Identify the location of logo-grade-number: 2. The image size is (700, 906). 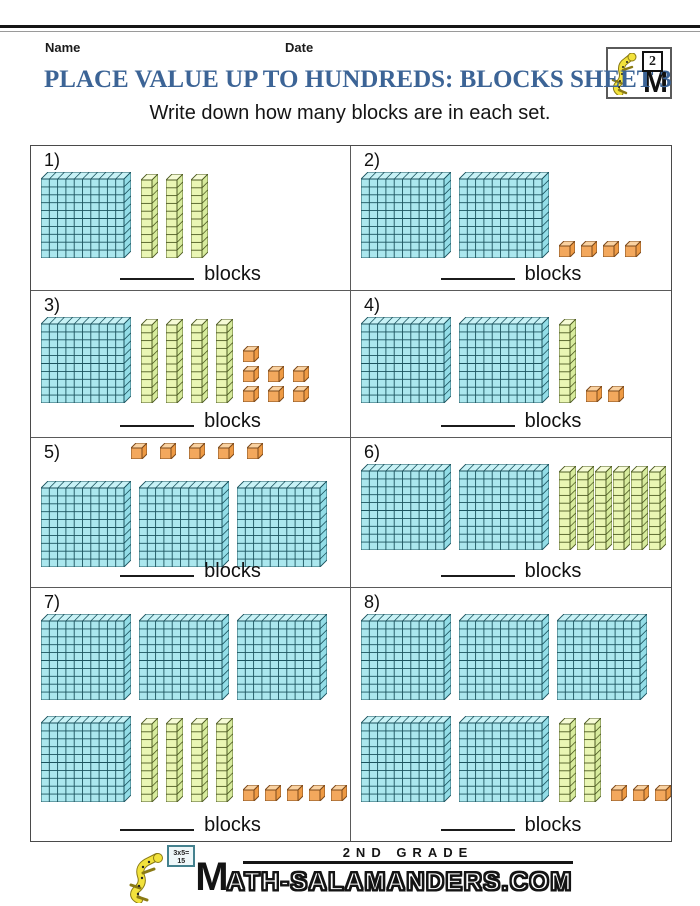
(652, 61).